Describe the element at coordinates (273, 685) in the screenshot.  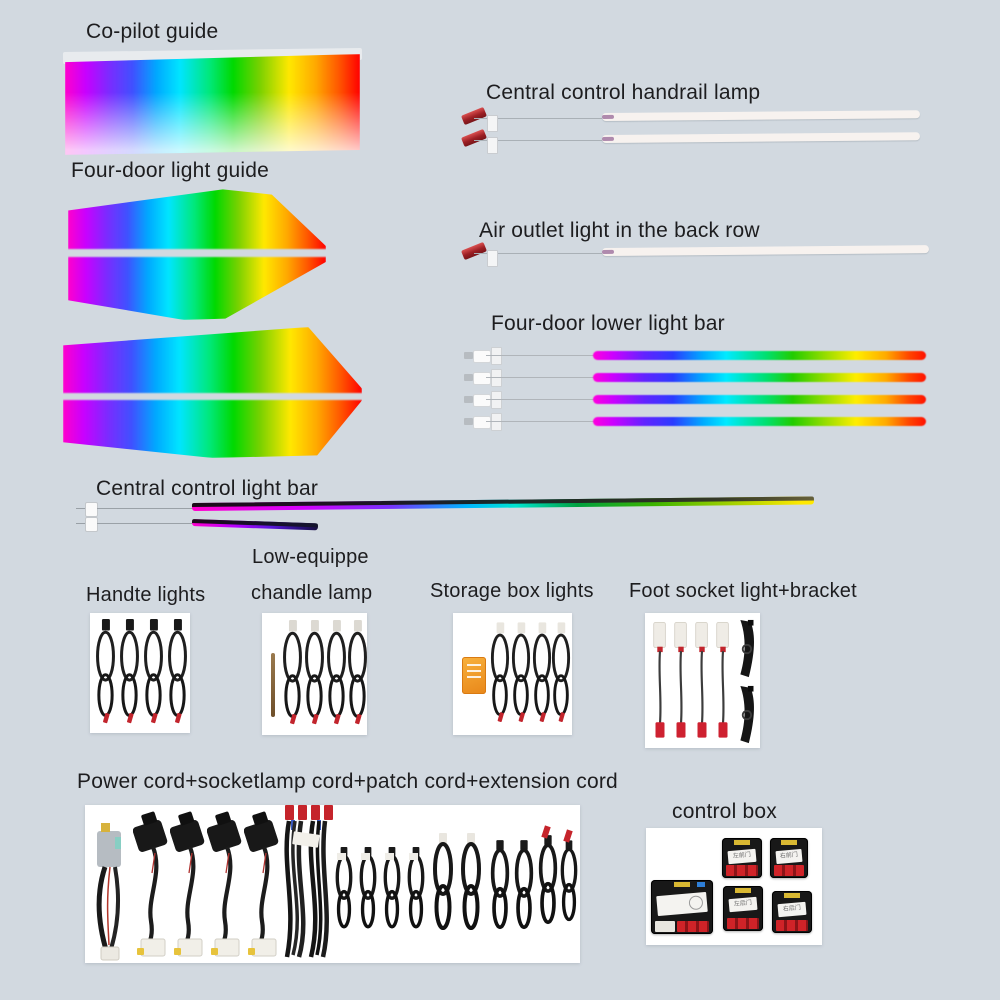
I see `light-stick` at that location.